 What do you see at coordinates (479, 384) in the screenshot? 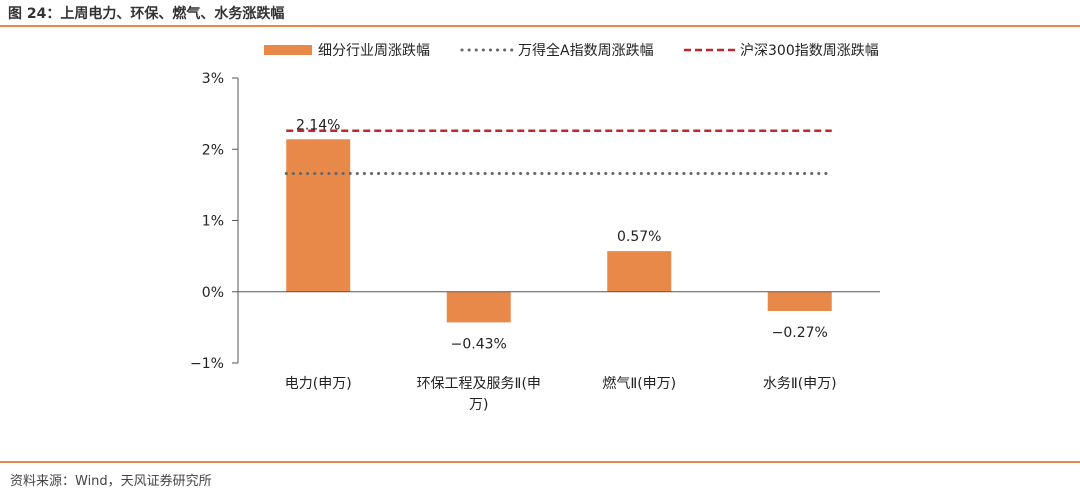
I see `x-tick-label: 环保工程及服务Ⅱ(申` at bounding box center [479, 384].